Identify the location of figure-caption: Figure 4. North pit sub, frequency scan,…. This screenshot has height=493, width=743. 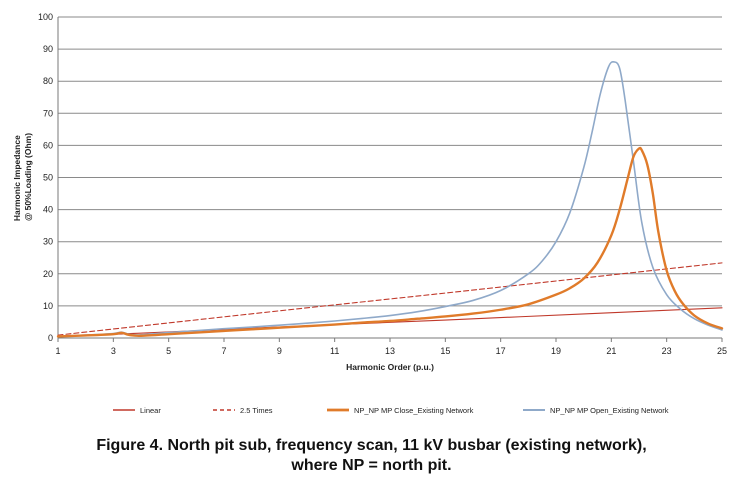
(371, 456).